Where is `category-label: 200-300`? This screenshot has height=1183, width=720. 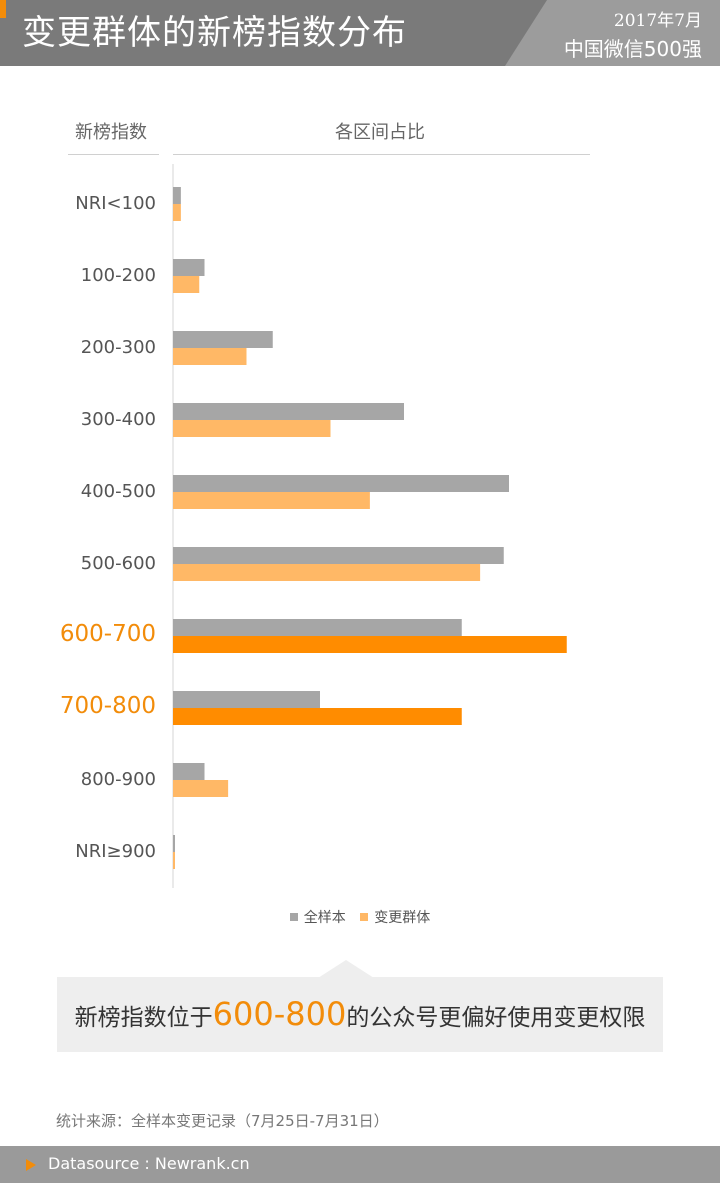 category-label: 200-300 is located at coordinates (118, 347).